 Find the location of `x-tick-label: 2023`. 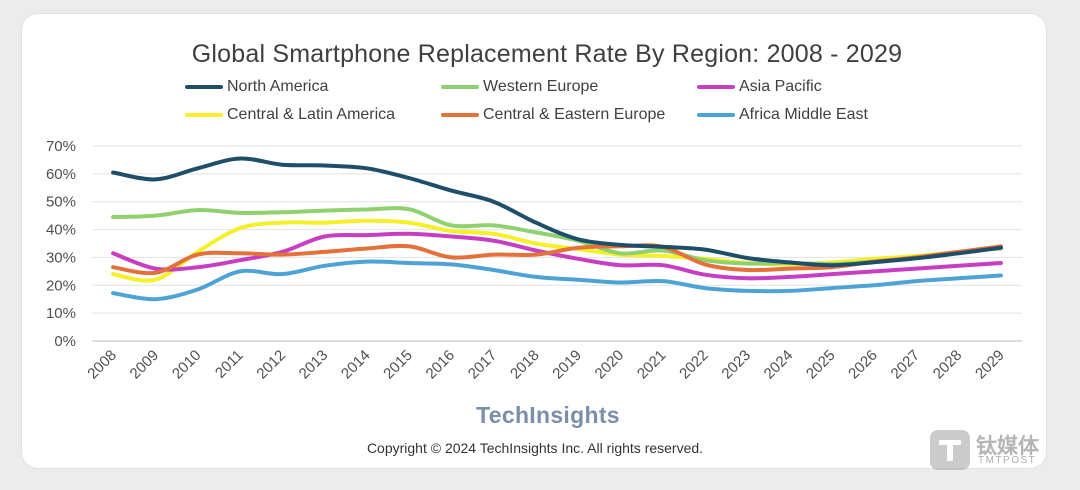

x-tick-label: 2023 is located at coordinates (736, 365).